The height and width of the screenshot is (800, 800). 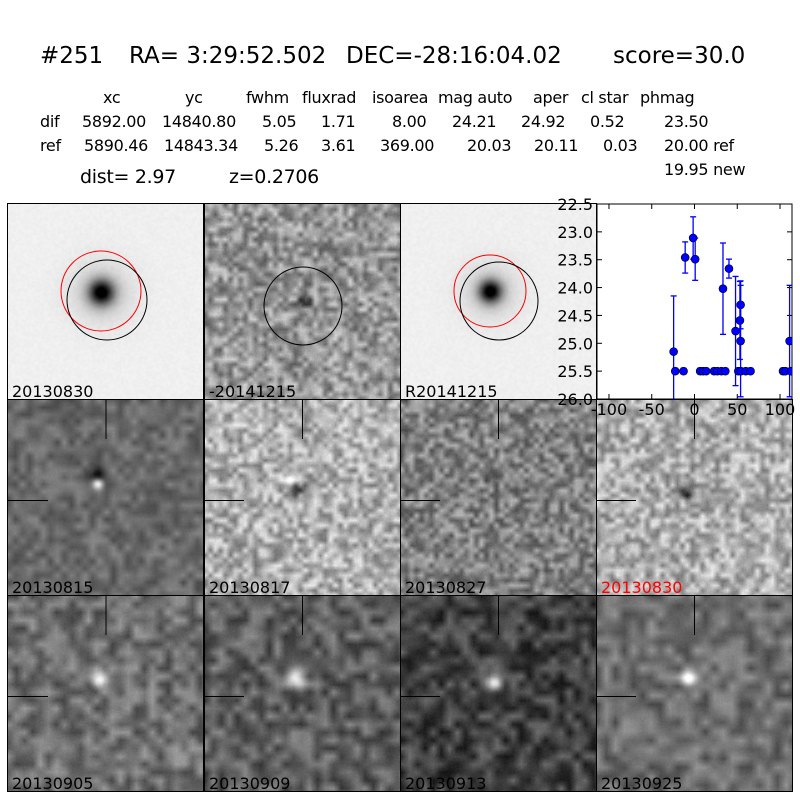 What do you see at coordinates (446, 782) in the screenshot?
I see `panel-label: 20130913` at bounding box center [446, 782].